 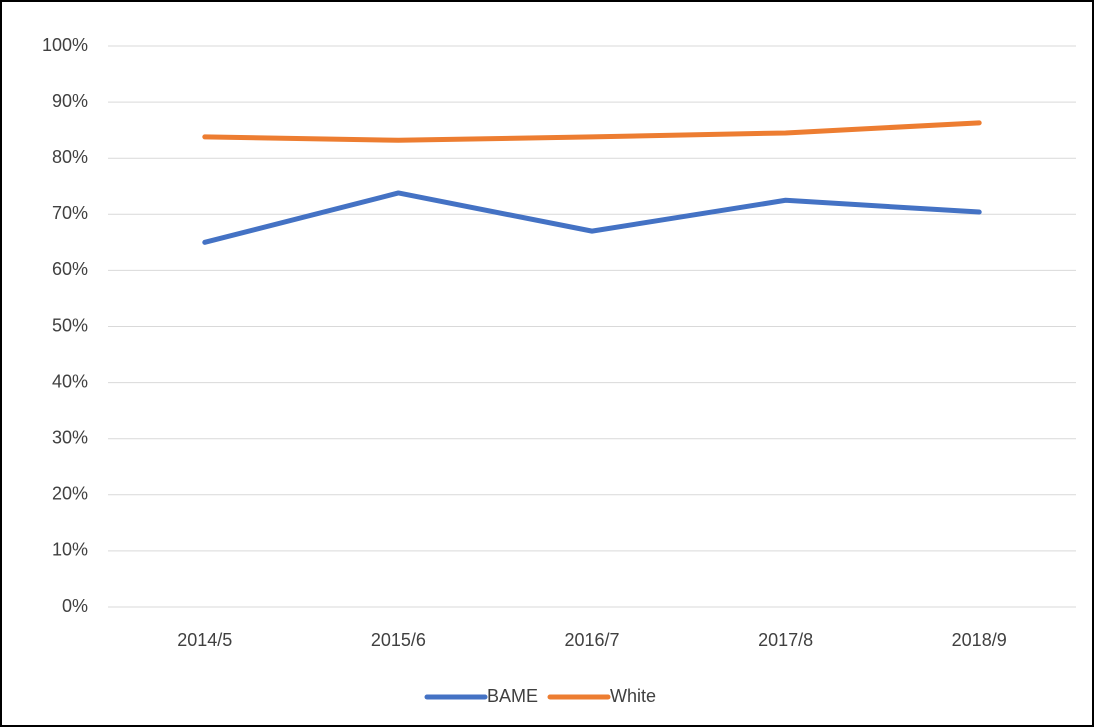 I want to click on y-tick-label: 30%, so click(x=70, y=437).